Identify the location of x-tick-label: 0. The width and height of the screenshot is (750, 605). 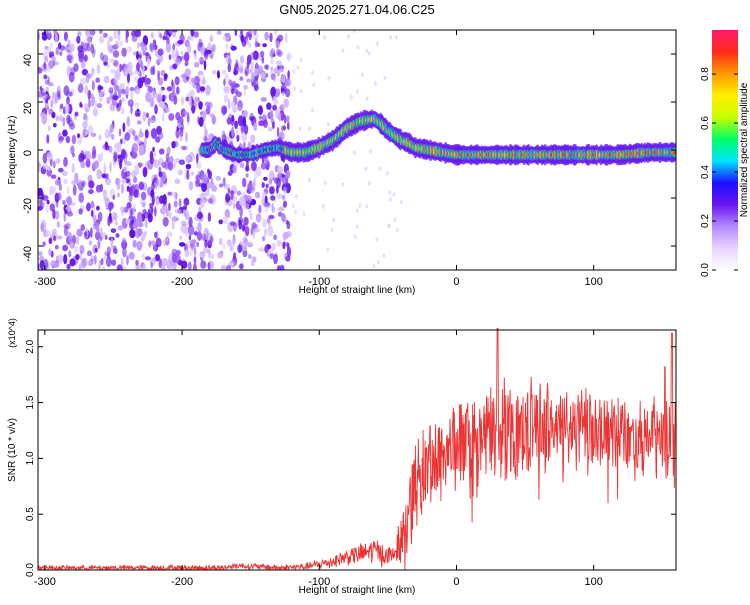
(456, 582).